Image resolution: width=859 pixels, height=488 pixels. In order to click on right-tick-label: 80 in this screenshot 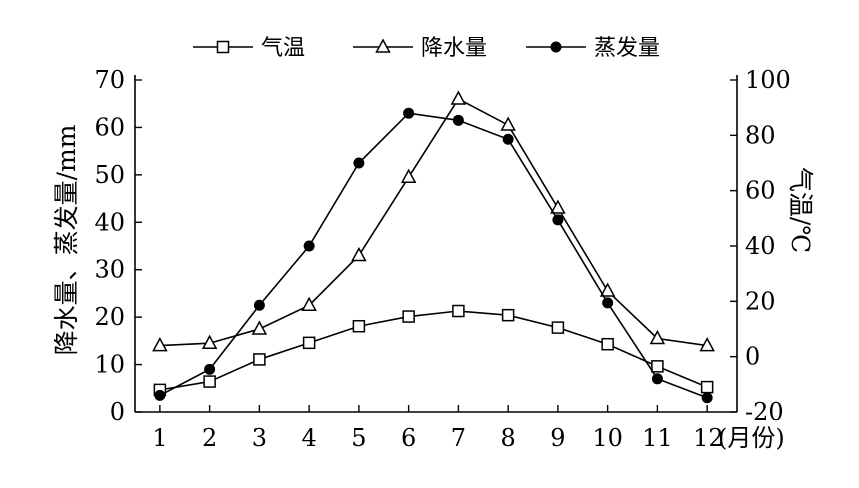, I will do `click(760, 135)`.